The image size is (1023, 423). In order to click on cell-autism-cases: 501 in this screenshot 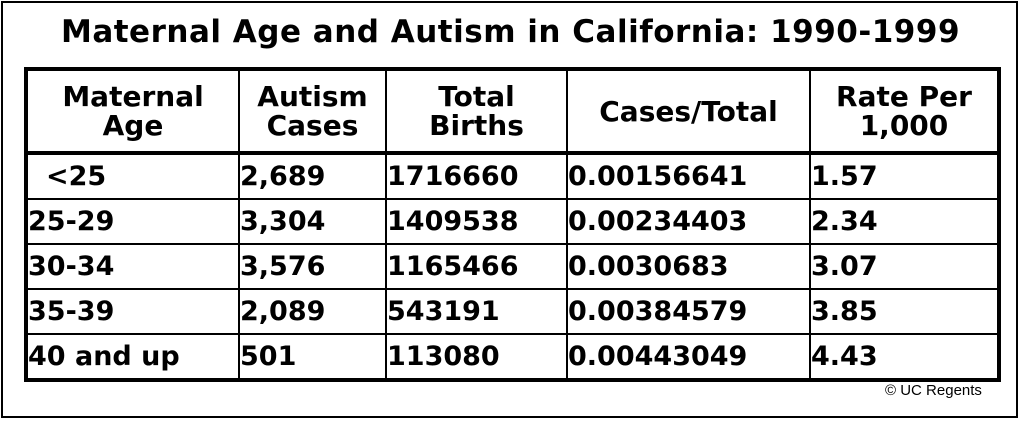, I will do `click(312, 357)`.